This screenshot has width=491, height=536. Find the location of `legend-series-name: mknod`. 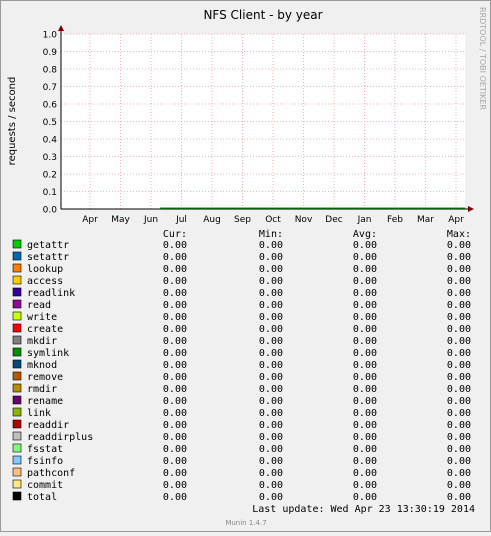

legend-series-name: mknod is located at coordinates (42, 365).